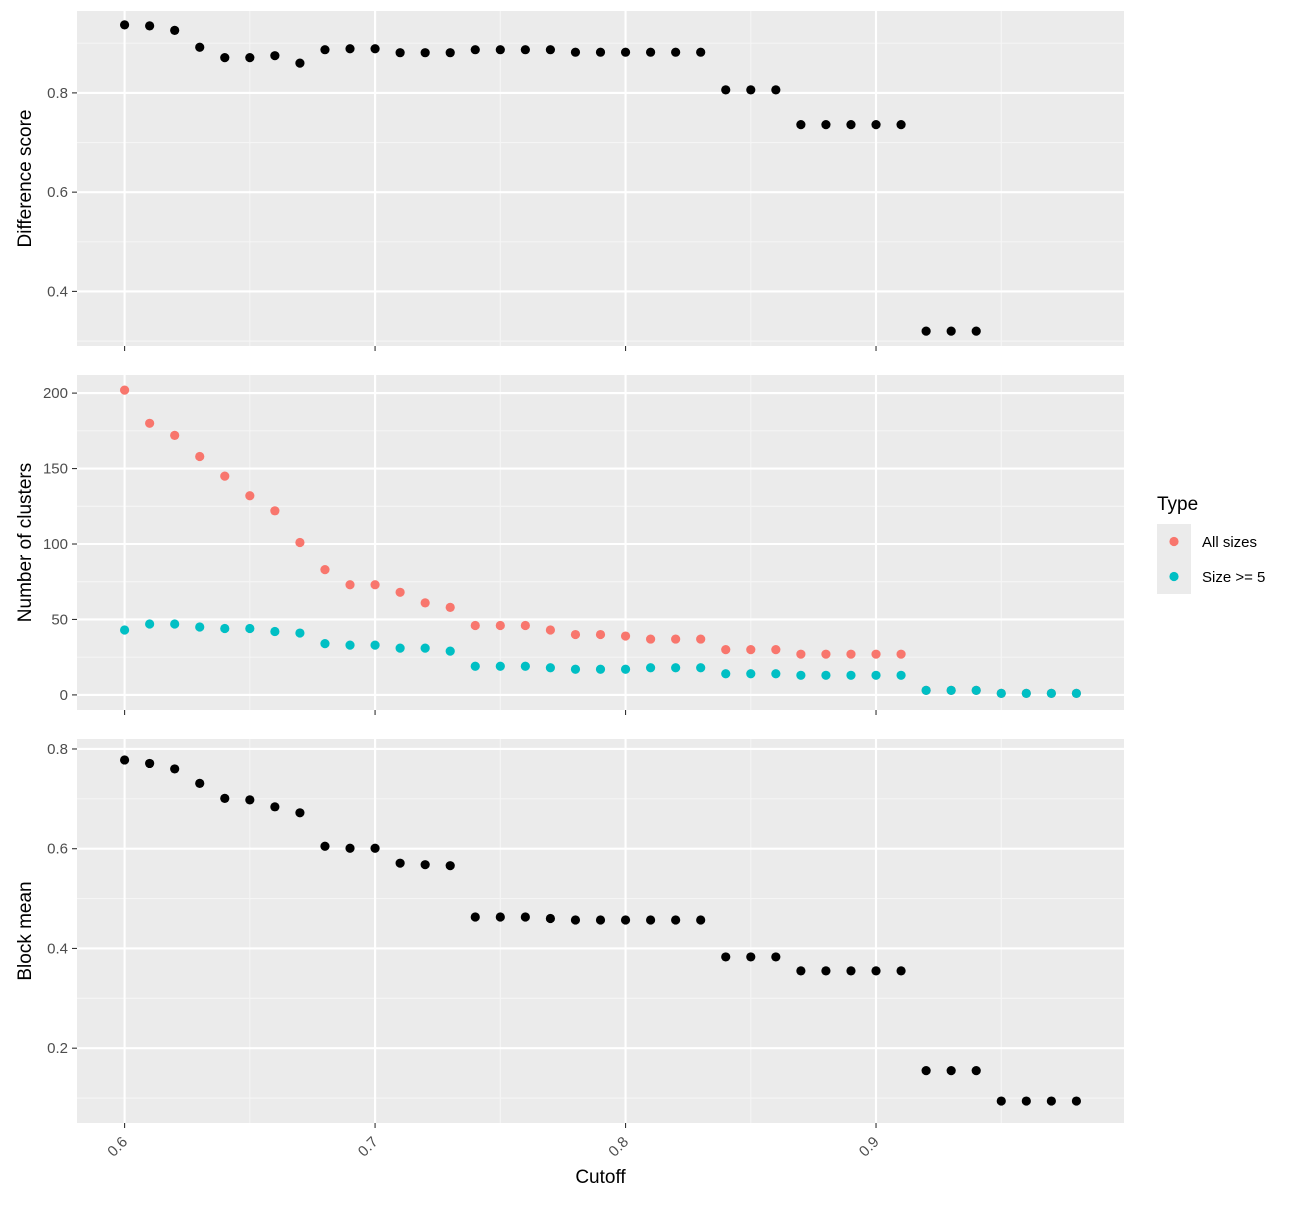 Image resolution: width=1300 pixels, height=1205 pixels. What do you see at coordinates (869, 1147) in the screenshot?
I see `x-tick-label: 0.9` at bounding box center [869, 1147].